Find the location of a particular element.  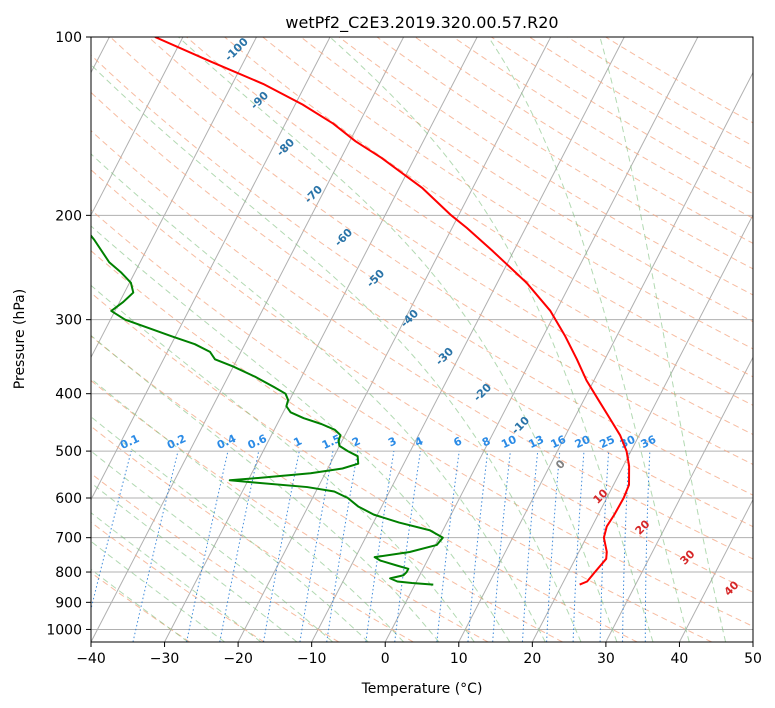

x-axis-label: Temperature (°C) is located at coordinates (422, 689).